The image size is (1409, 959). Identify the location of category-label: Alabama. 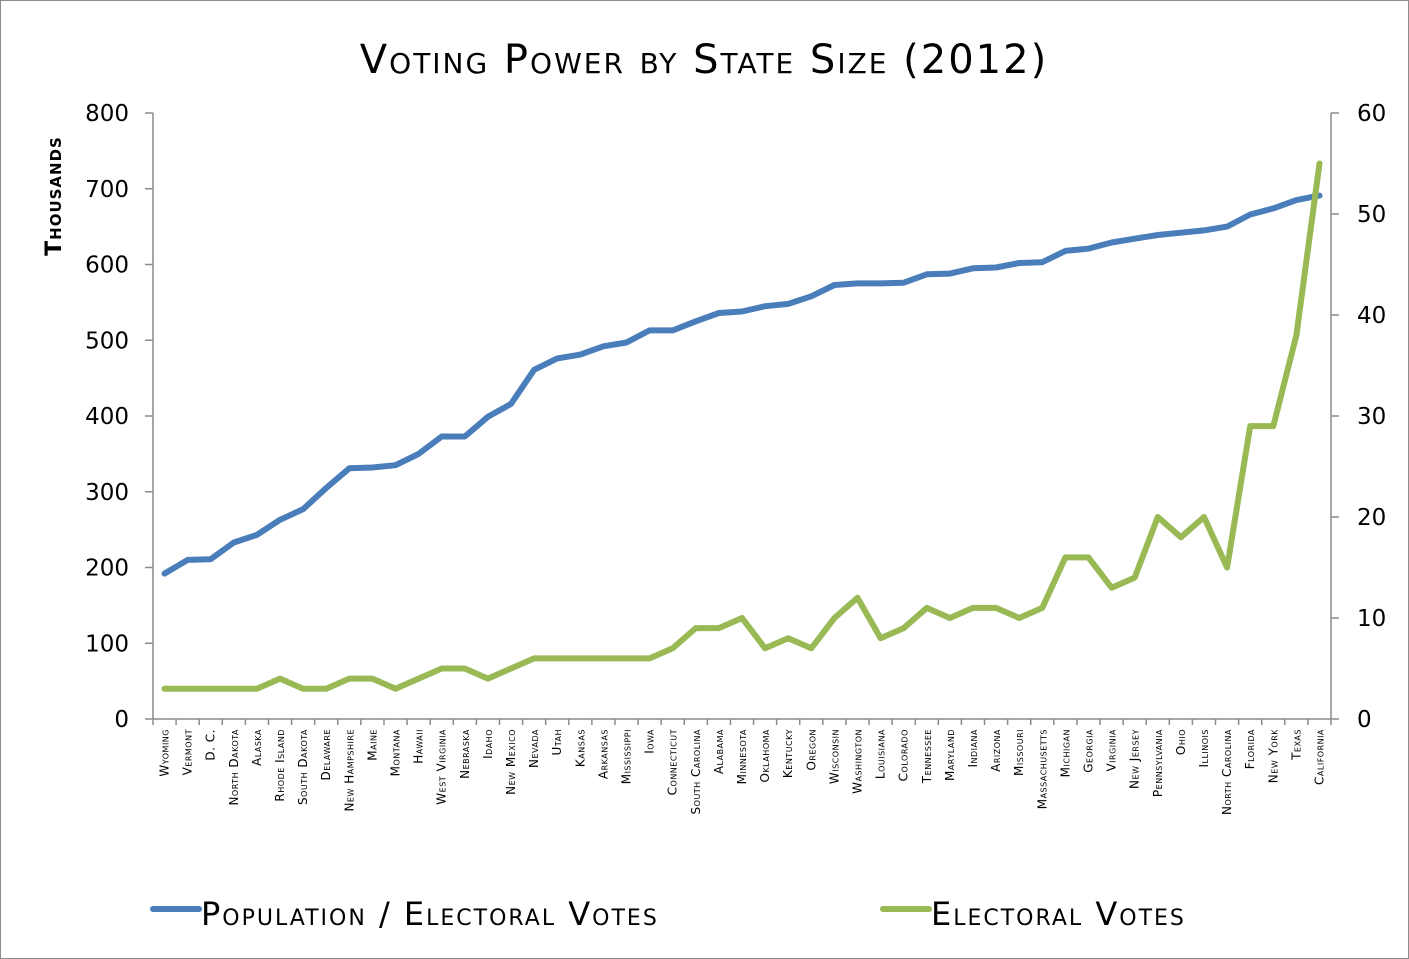
(719, 751).